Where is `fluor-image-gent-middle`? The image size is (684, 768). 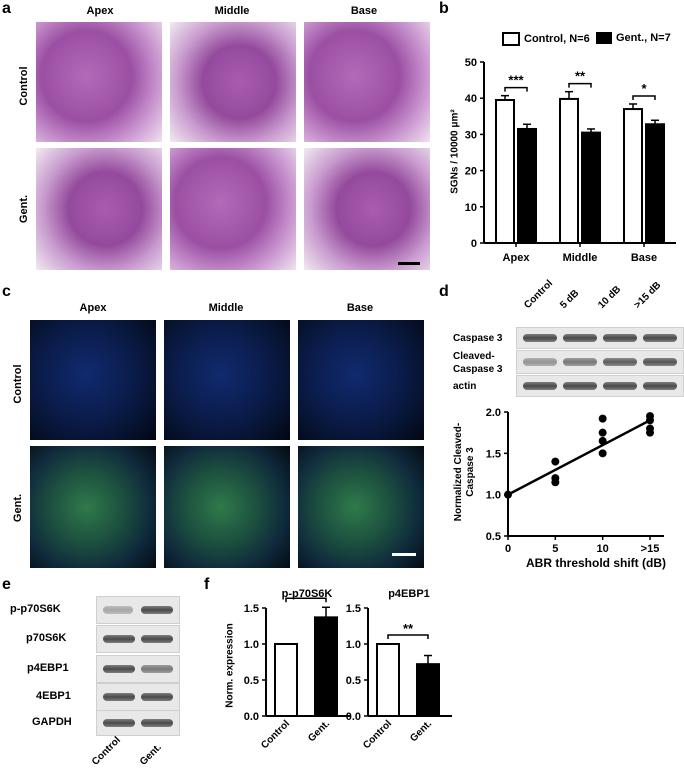
fluor-image-gent-middle is located at coordinates (227, 507).